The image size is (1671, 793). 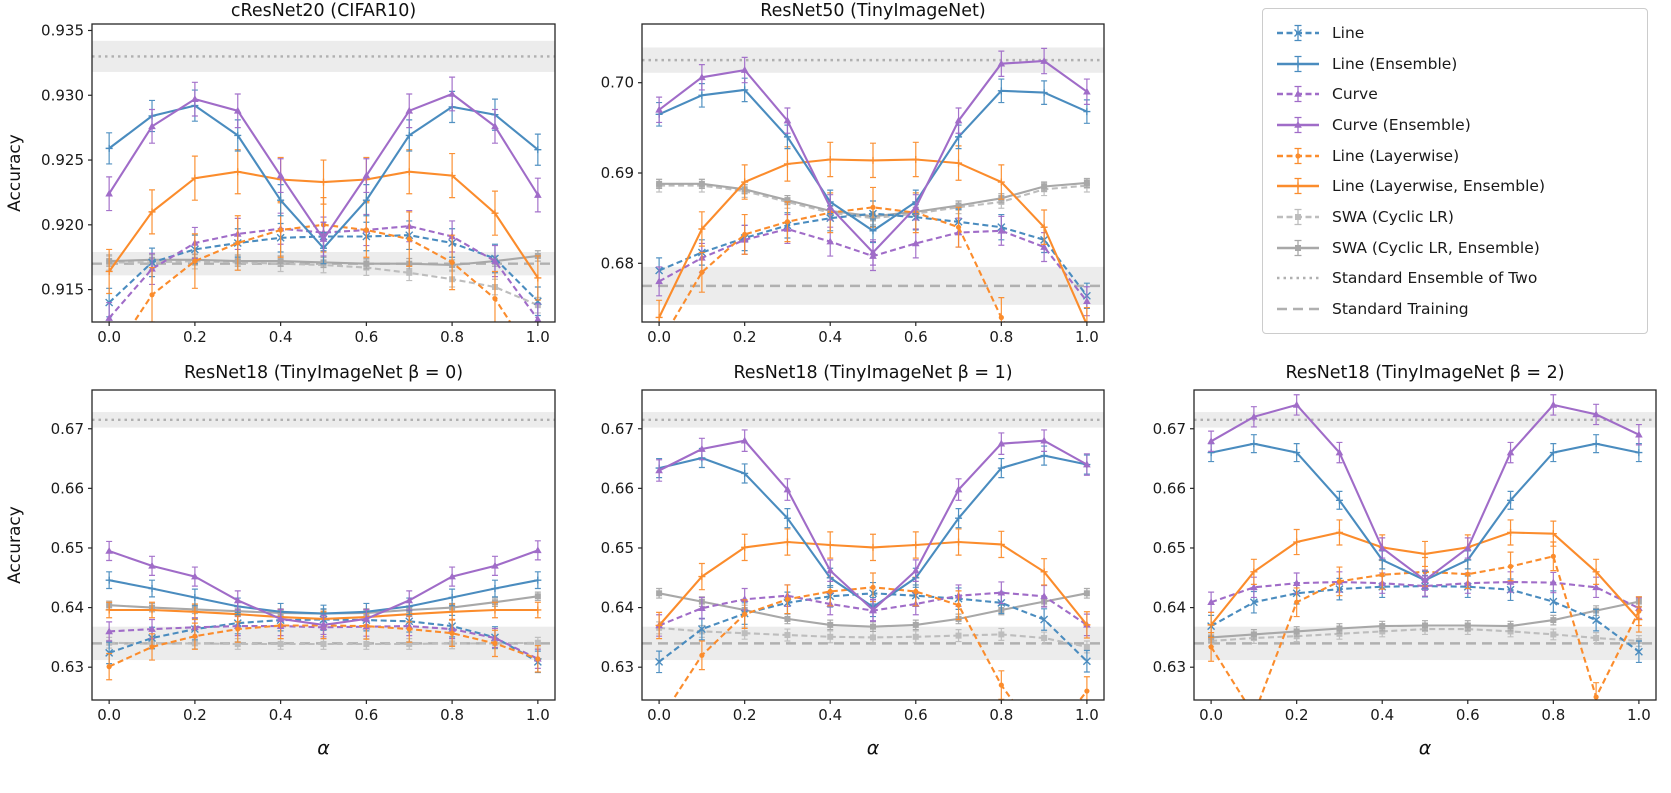 What do you see at coordinates (617, 173) in the screenshot?
I see `y-tick-label: 0.69` at bounding box center [617, 173].